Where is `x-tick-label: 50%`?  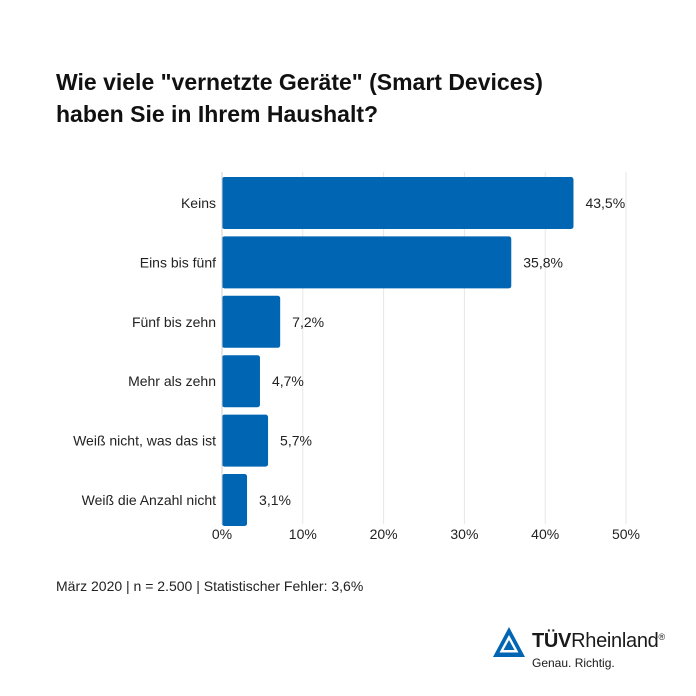 x-tick-label: 50% is located at coordinates (626, 534).